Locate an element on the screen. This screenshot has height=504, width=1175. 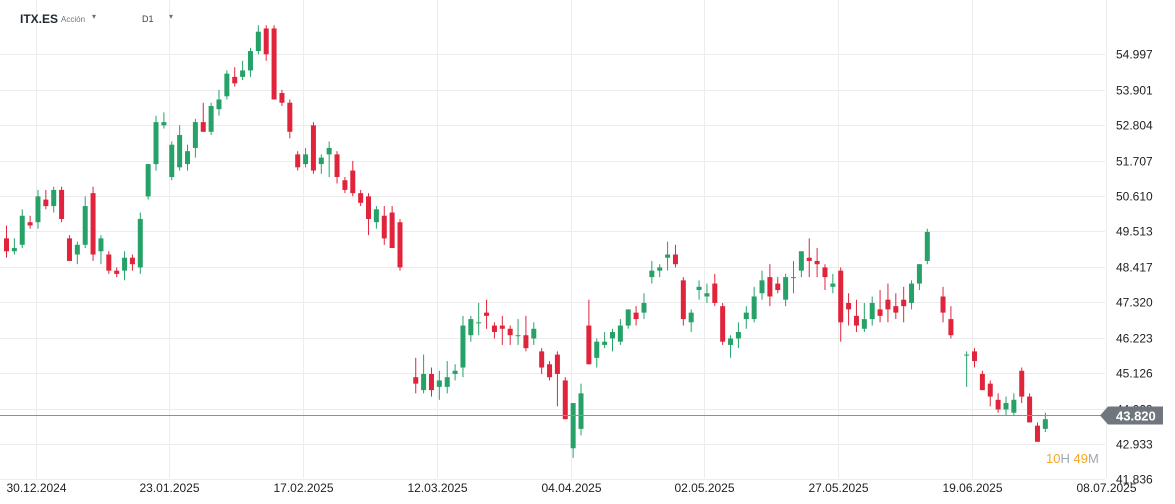
countdown-hours: 10 is located at coordinates (1053, 458).